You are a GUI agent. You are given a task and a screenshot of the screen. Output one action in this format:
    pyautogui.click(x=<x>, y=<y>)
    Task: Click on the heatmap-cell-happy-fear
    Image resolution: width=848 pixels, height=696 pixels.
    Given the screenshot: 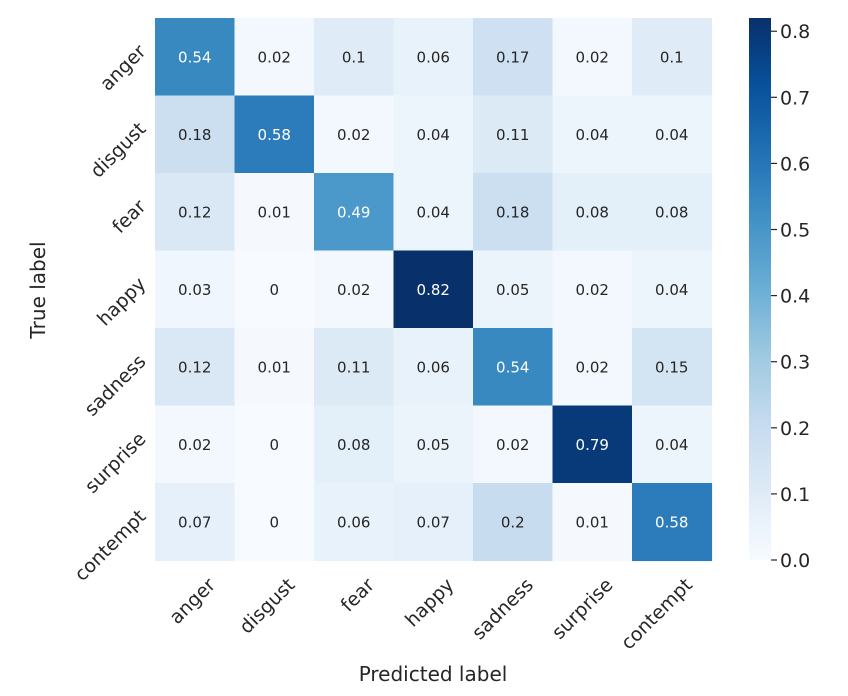 What is the action you would take?
    pyautogui.click(x=354, y=289)
    